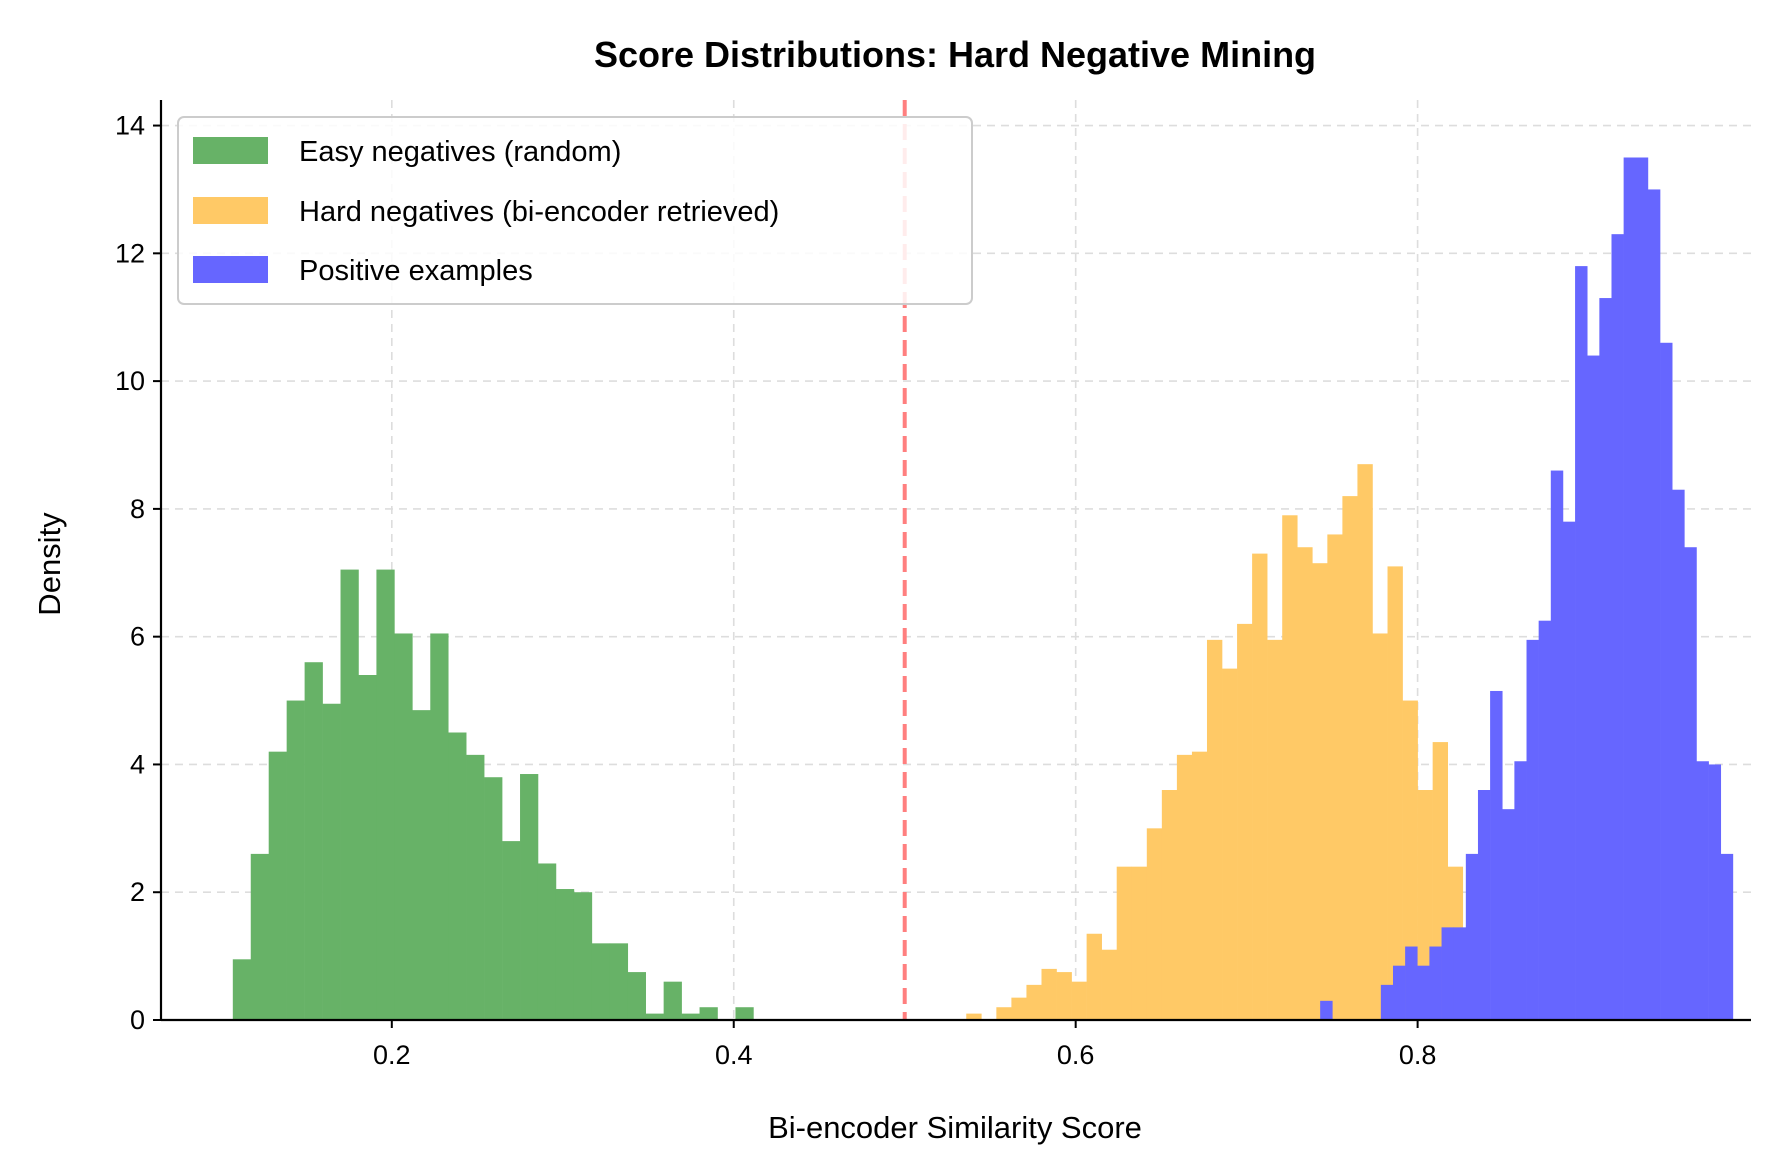 The height and width of the screenshot is (1170, 1770). Describe the element at coordinates (1076, 1055) in the screenshot. I see `x-tick-label: 0.6` at that location.